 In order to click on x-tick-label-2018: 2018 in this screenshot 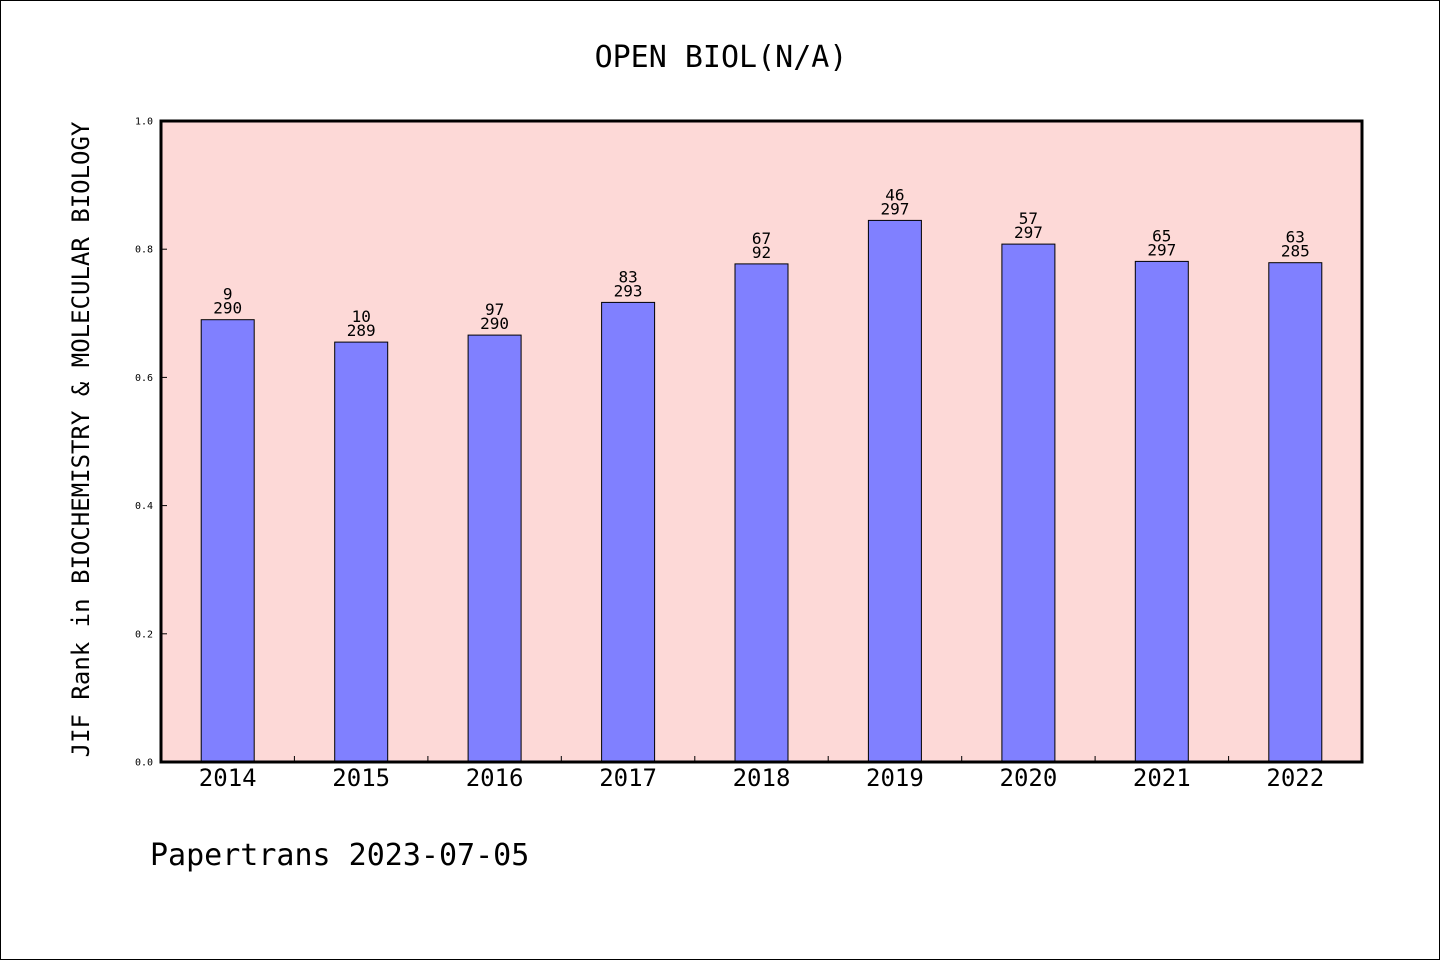, I will do `click(762, 778)`.